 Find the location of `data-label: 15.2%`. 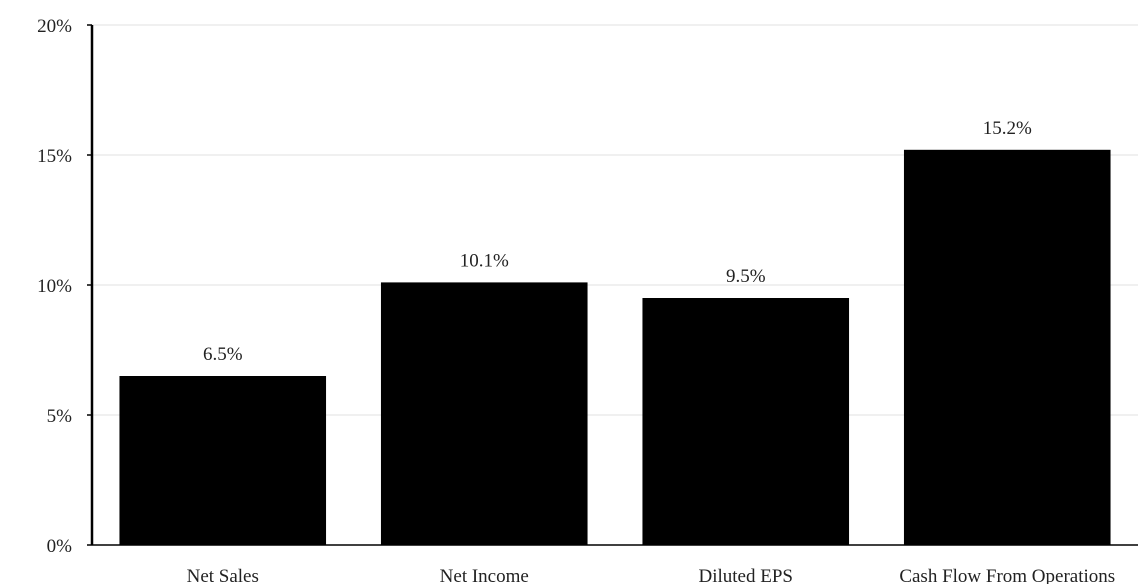

data-label: 15.2% is located at coordinates (1007, 128).